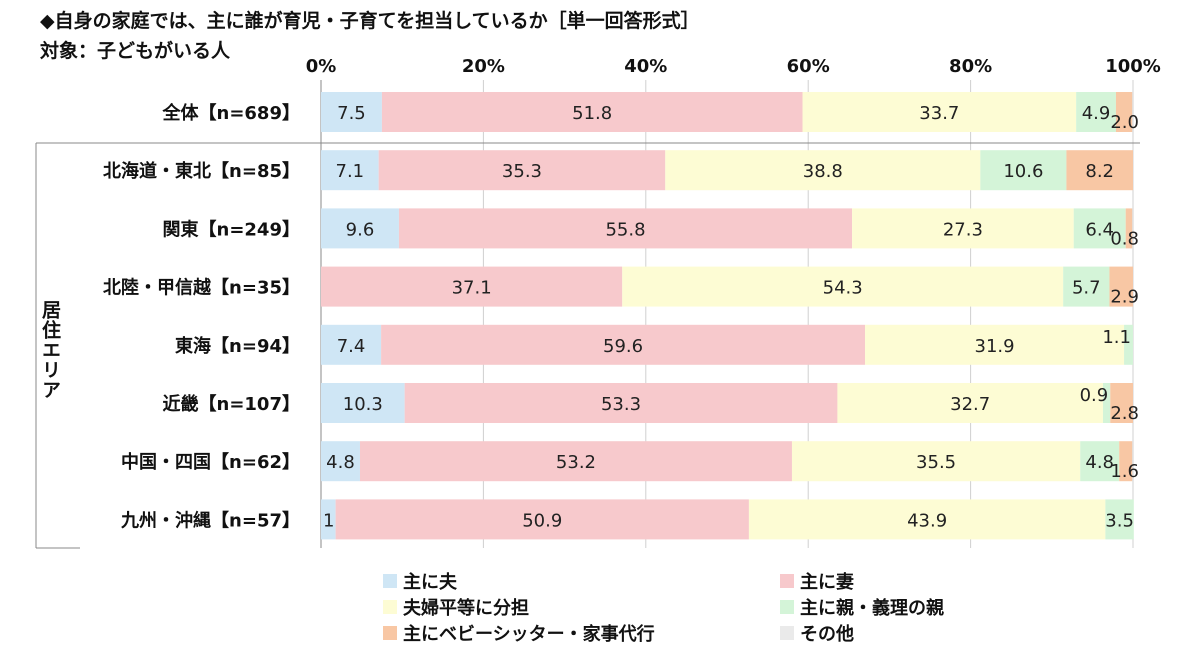 This screenshot has width=1200, height=656. I want to click on data-label: 50.9, so click(542, 520).